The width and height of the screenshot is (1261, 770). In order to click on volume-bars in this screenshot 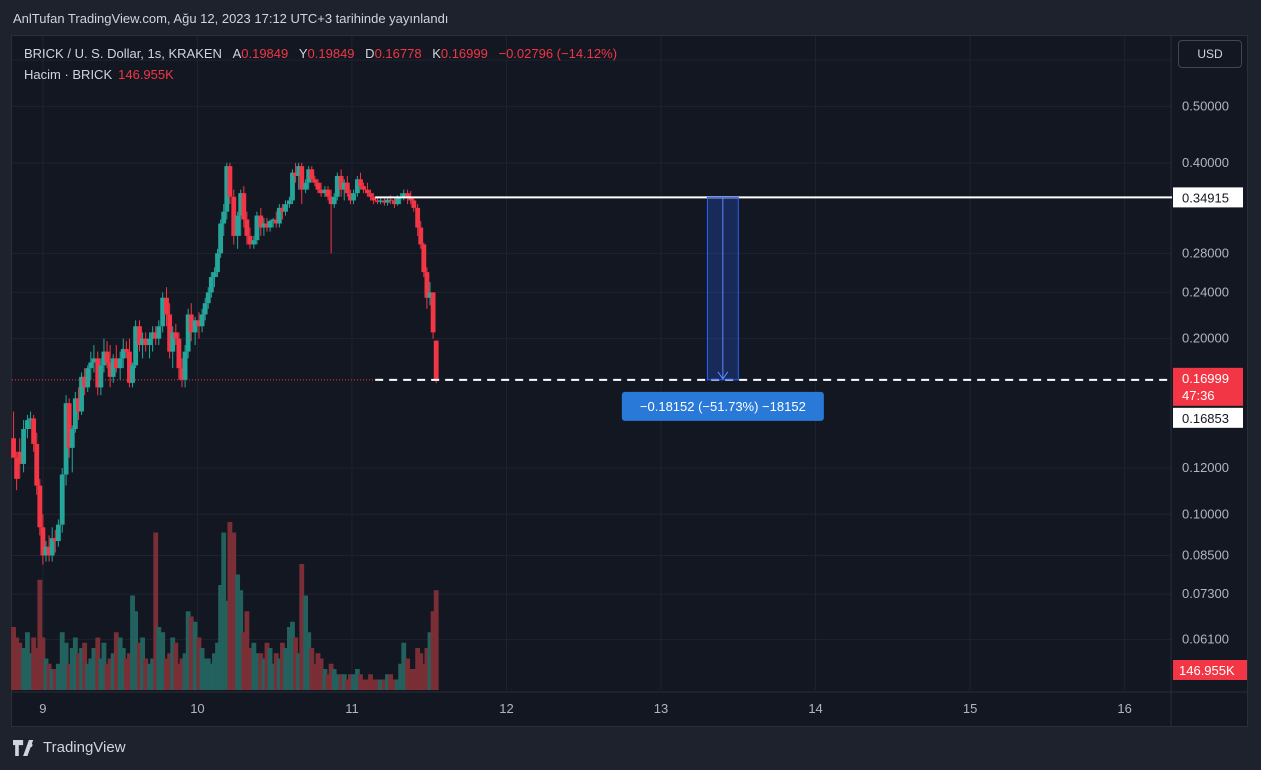, I will do `click(225, 606)`.